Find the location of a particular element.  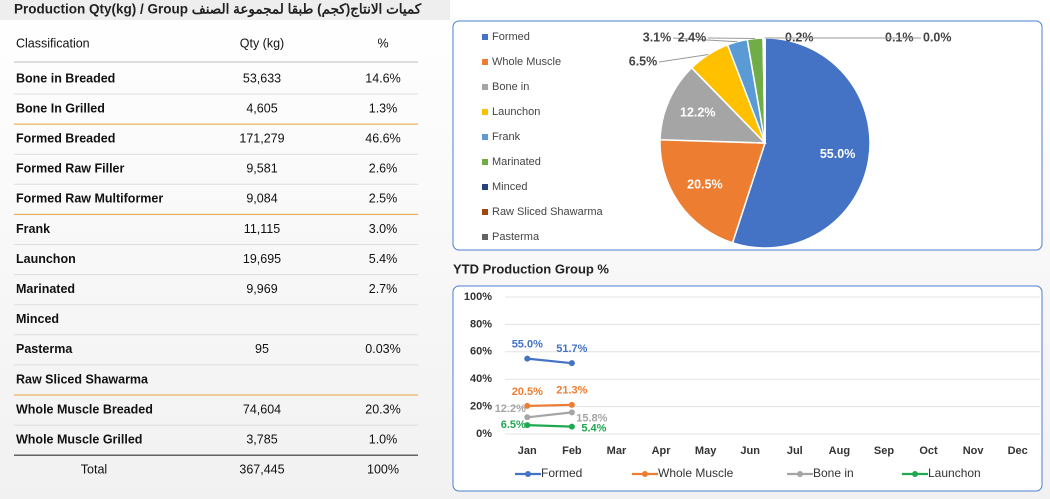

row-label: Formed Breaded is located at coordinates (65, 138).